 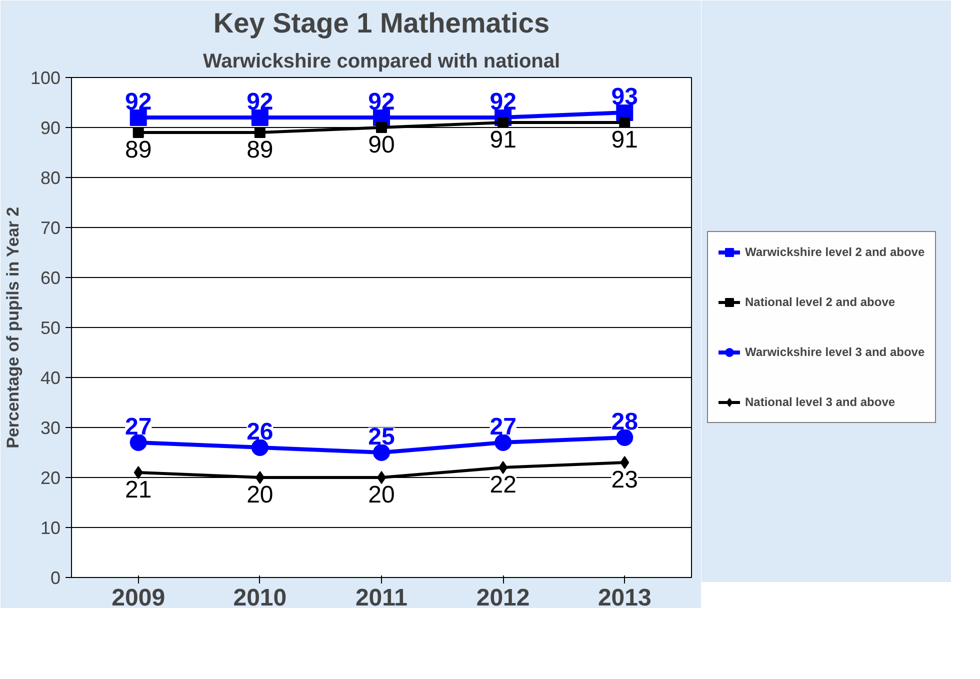 What do you see at coordinates (12, 327) in the screenshot?
I see `y-axis-title: Percentage of pupils in Year 2` at bounding box center [12, 327].